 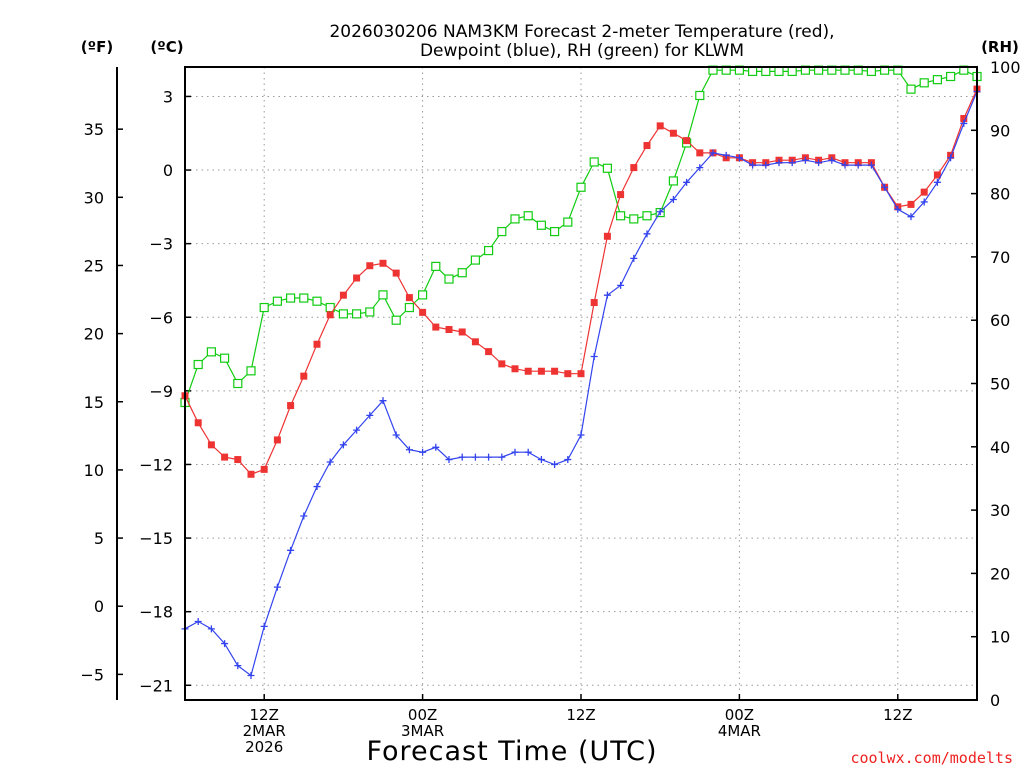 What do you see at coordinates (99, 606) in the screenshot?
I see `fahrenheit-tick-label: 0` at bounding box center [99, 606].